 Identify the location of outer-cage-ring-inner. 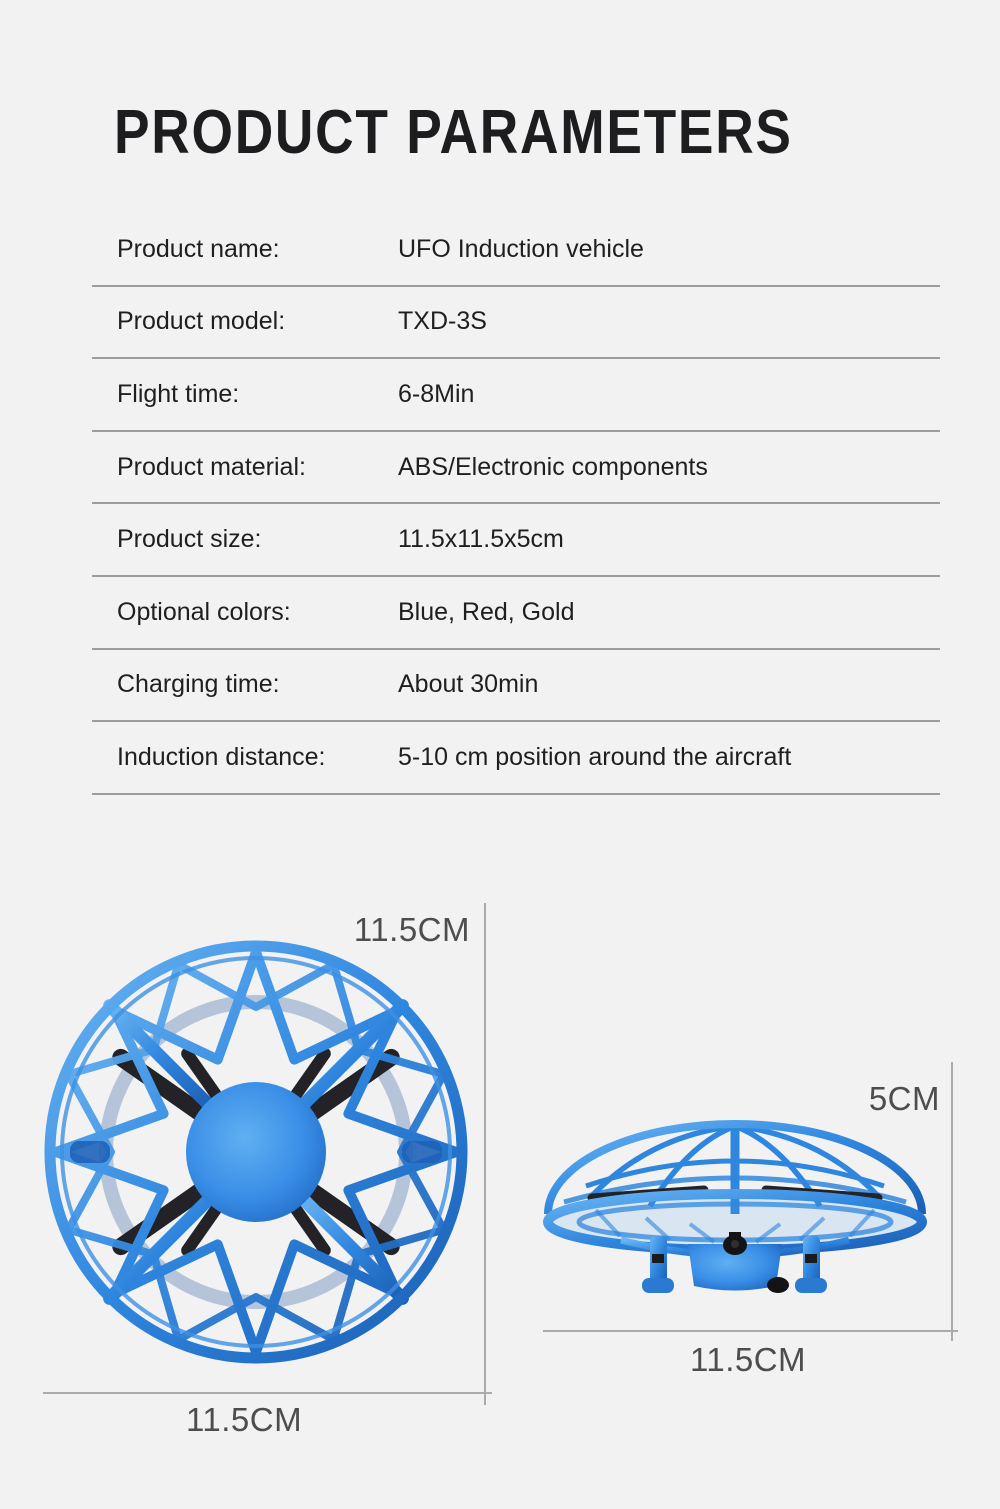
(256, 1152).